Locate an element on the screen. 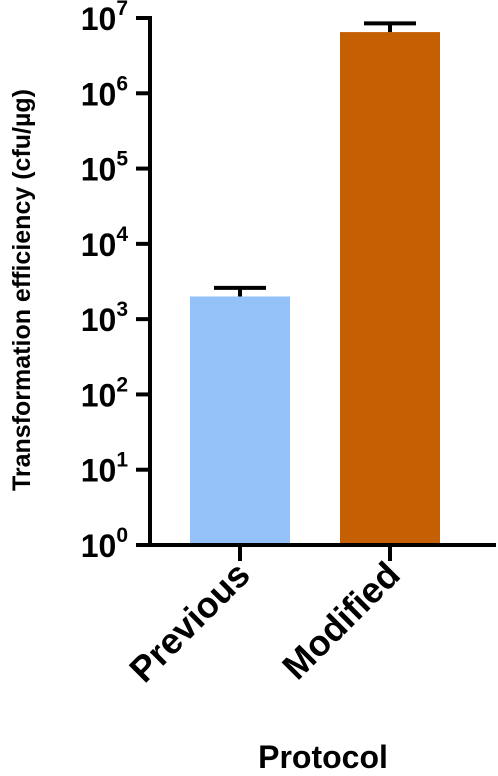 The width and height of the screenshot is (498, 776). y-tick-label: 10³ is located at coordinates (104, 318).